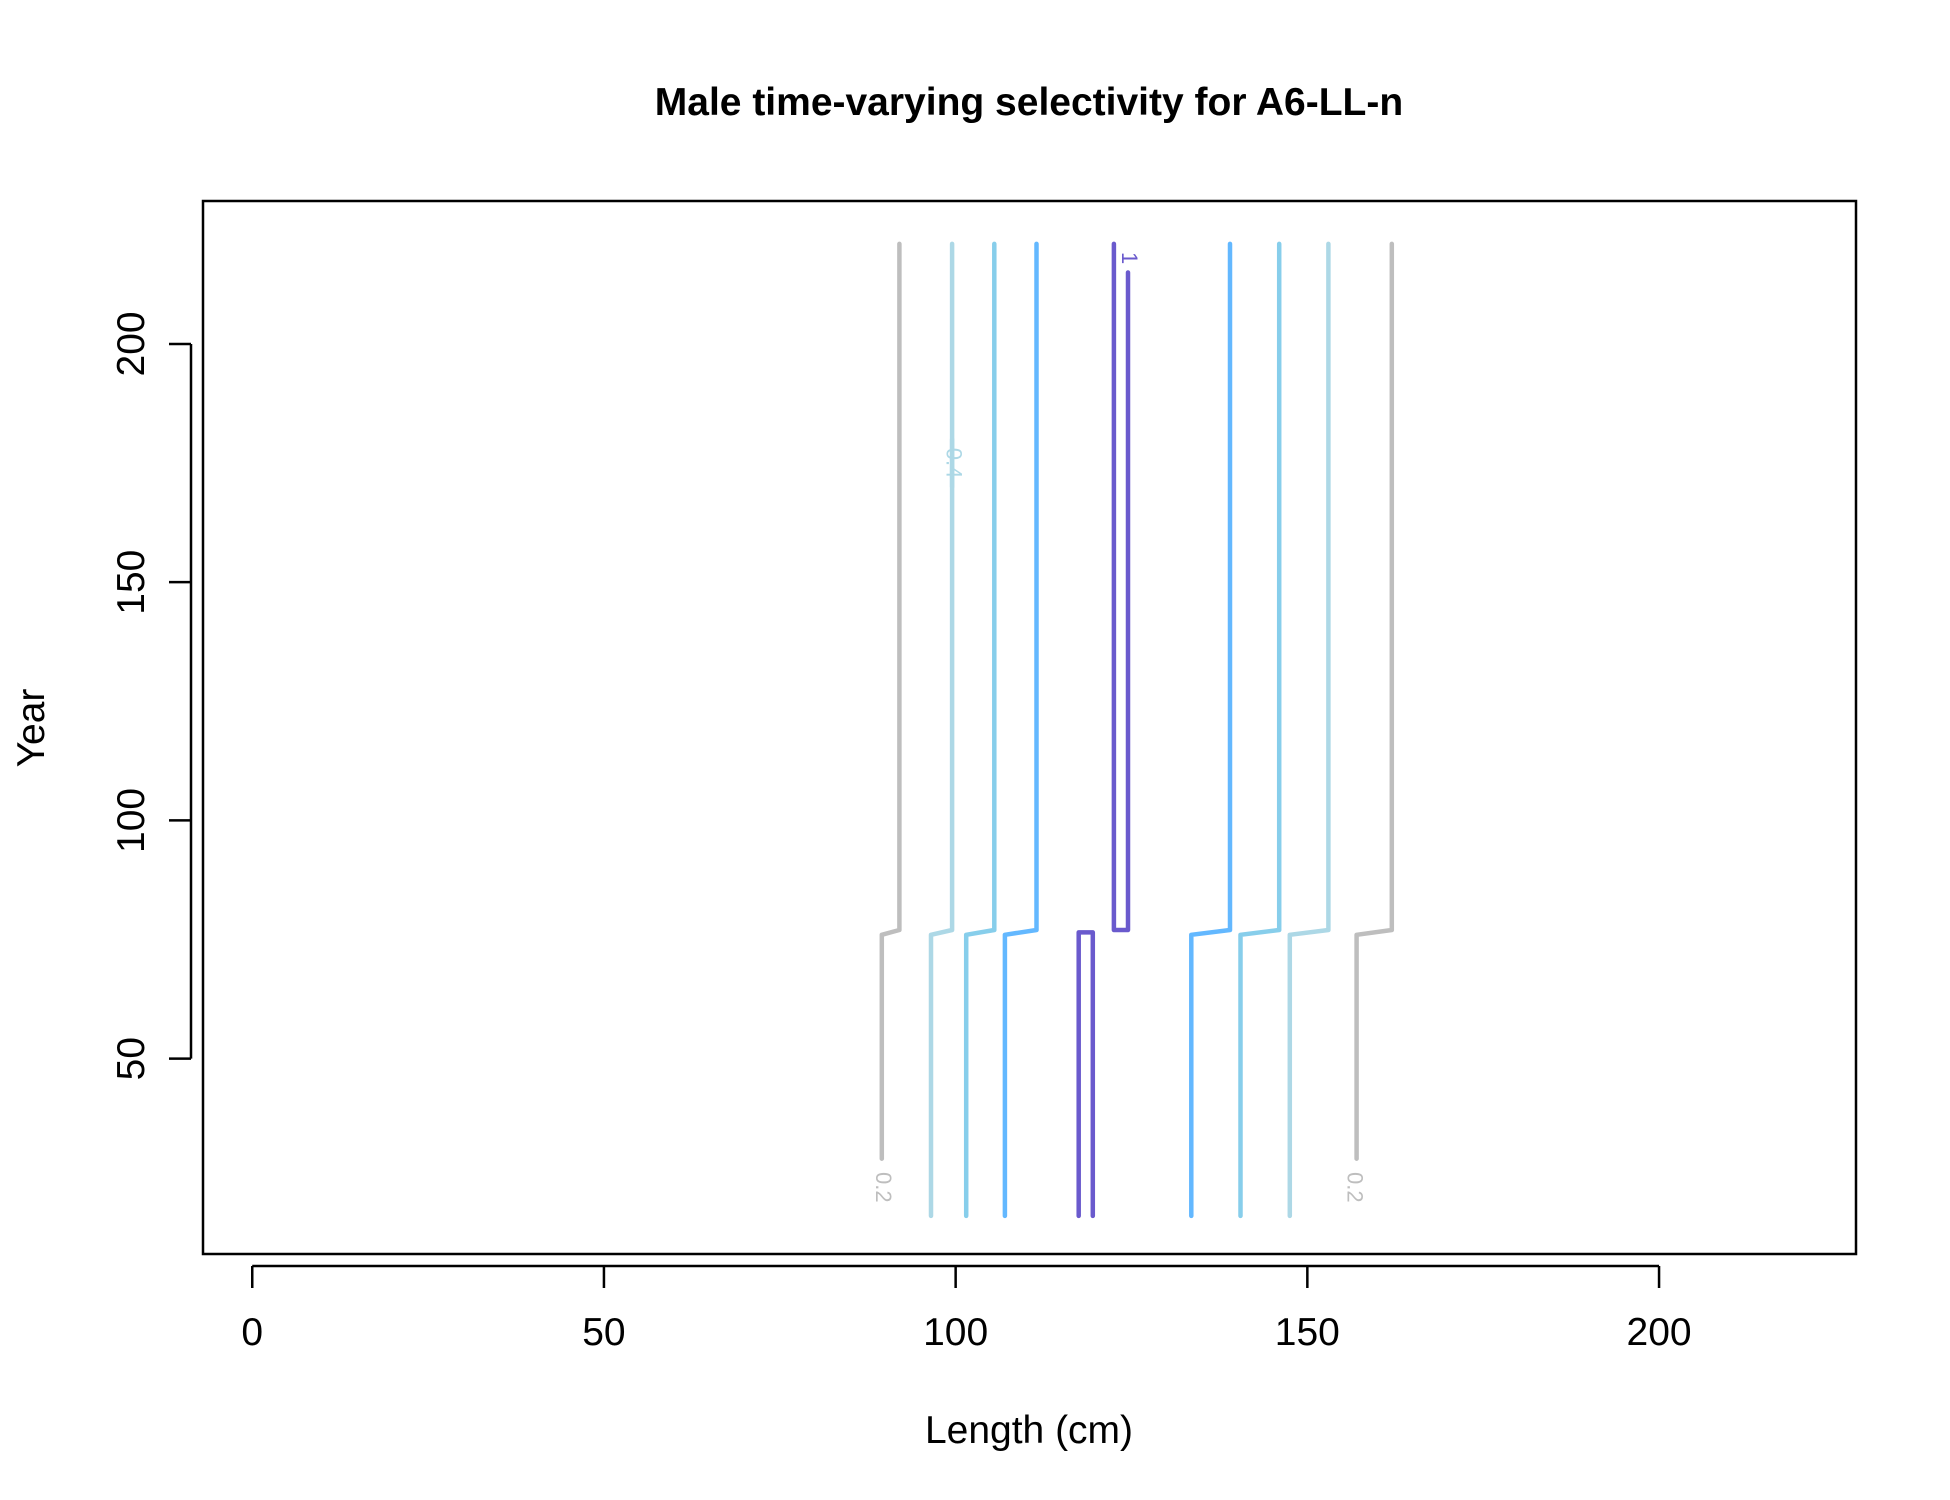 This screenshot has height=1500, width=1950. What do you see at coordinates (603, 1332) in the screenshot?
I see `x-tick-label: 50` at bounding box center [603, 1332].